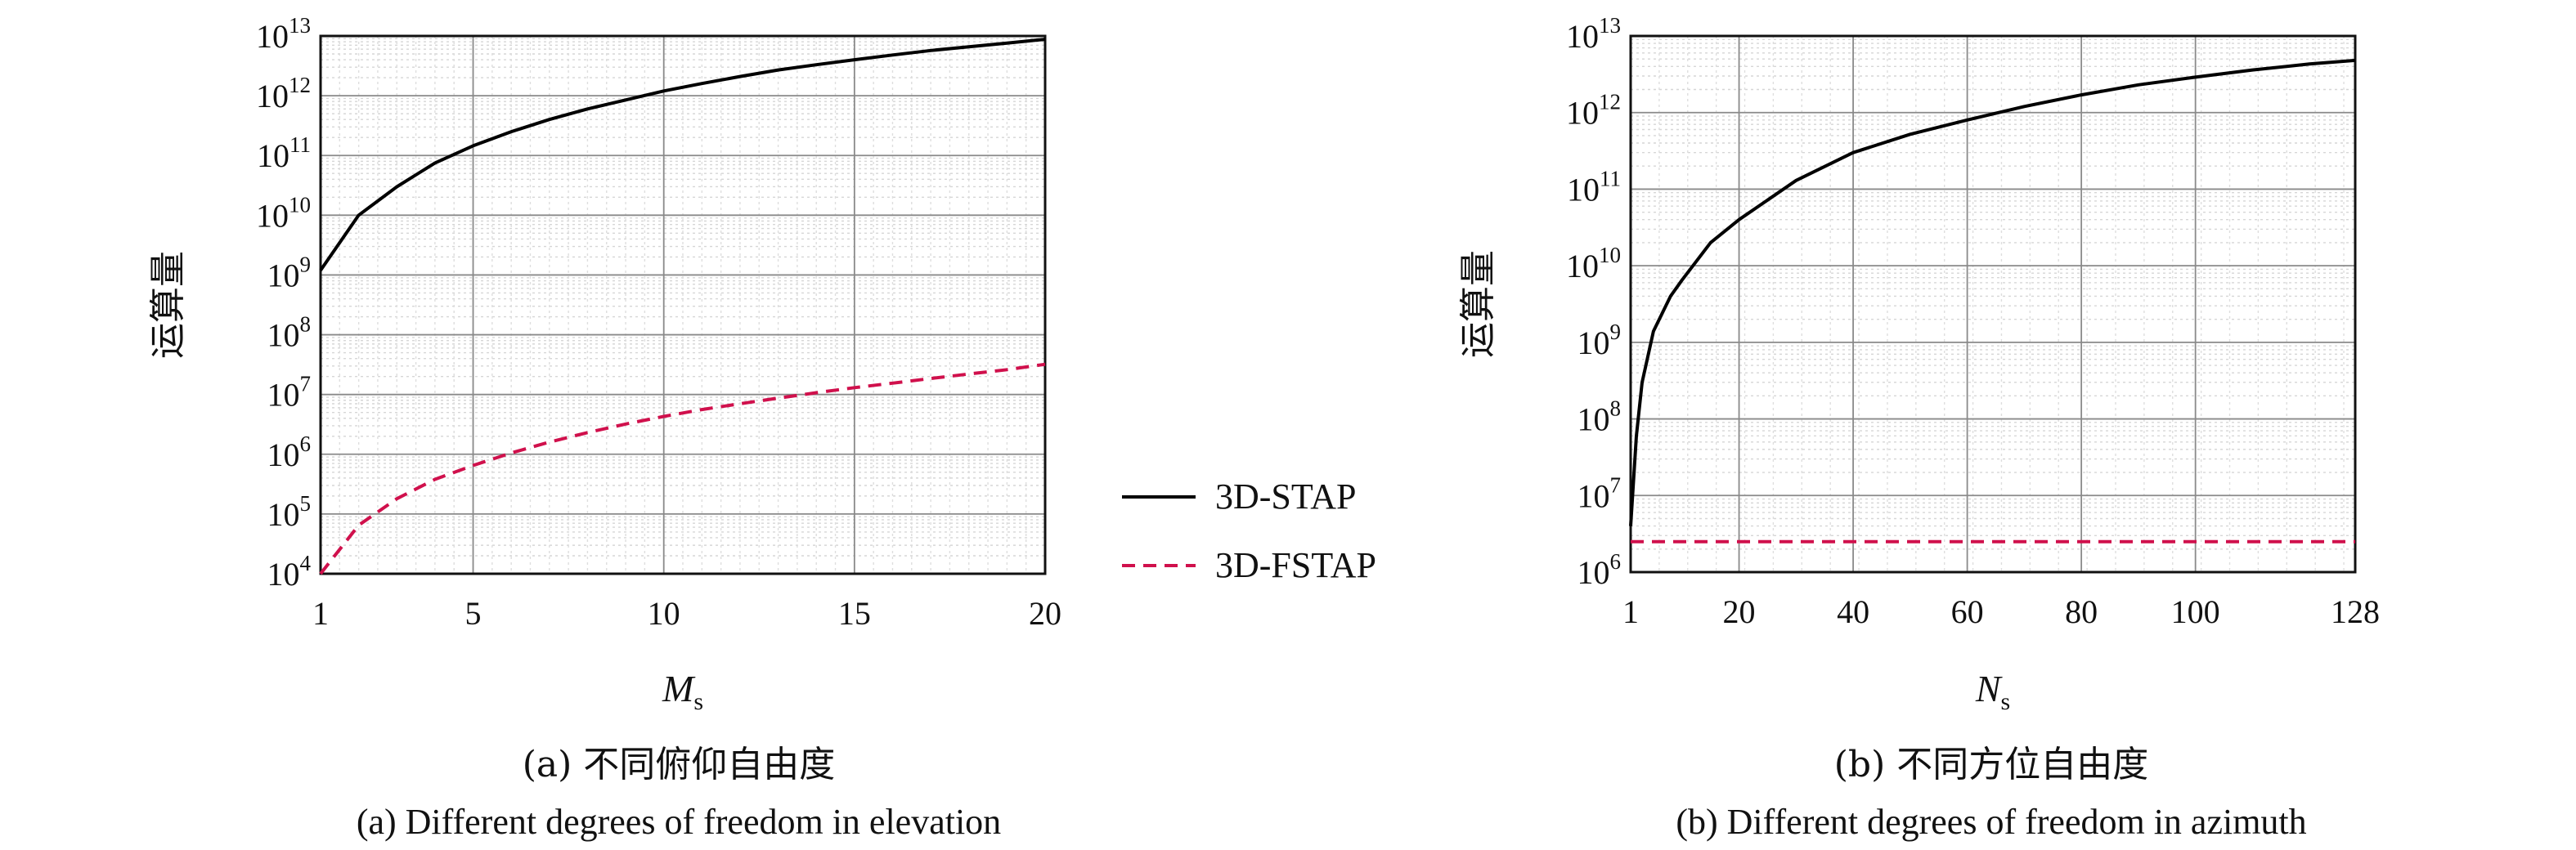 The height and width of the screenshot is (850, 2576). What do you see at coordinates (664, 614) in the screenshot?
I see `x-tick-label: 10` at bounding box center [664, 614].